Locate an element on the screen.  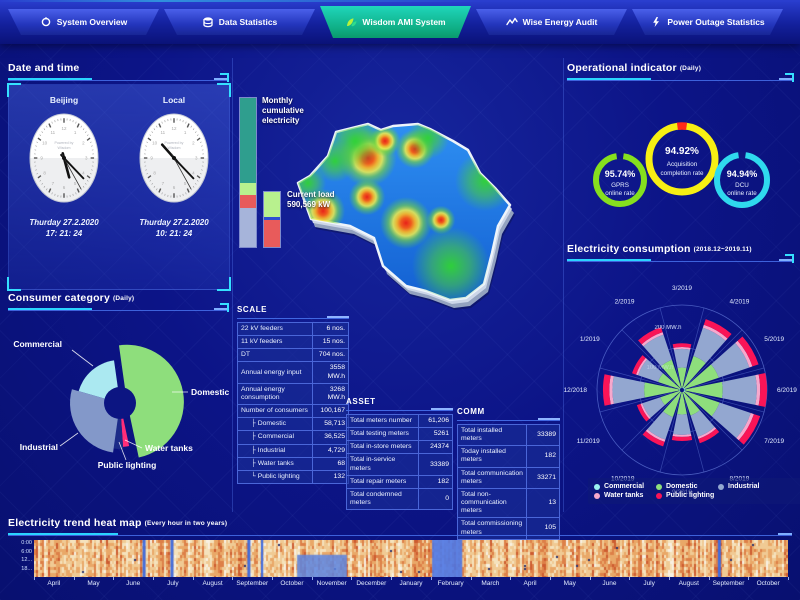
row-value: 36,525 is located at coordinates (330, 437).